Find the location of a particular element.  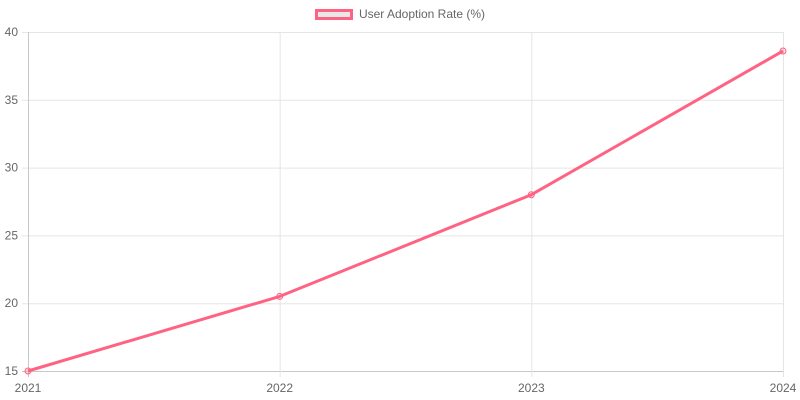

y-tick-label: 40 is located at coordinates (12, 32).